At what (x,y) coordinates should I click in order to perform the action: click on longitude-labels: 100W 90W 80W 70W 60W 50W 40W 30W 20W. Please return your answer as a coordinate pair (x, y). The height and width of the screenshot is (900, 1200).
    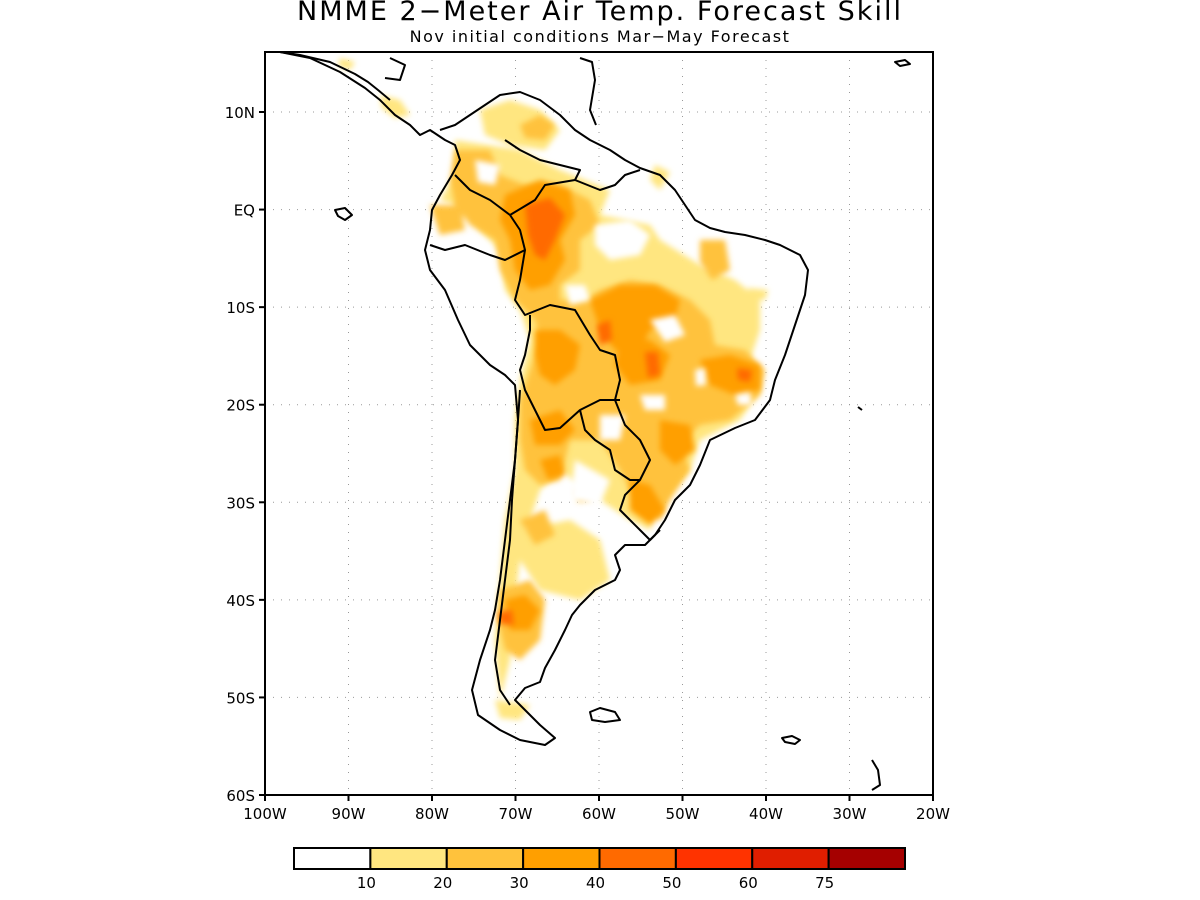
    Looking at the image, I should click on (596, 809).